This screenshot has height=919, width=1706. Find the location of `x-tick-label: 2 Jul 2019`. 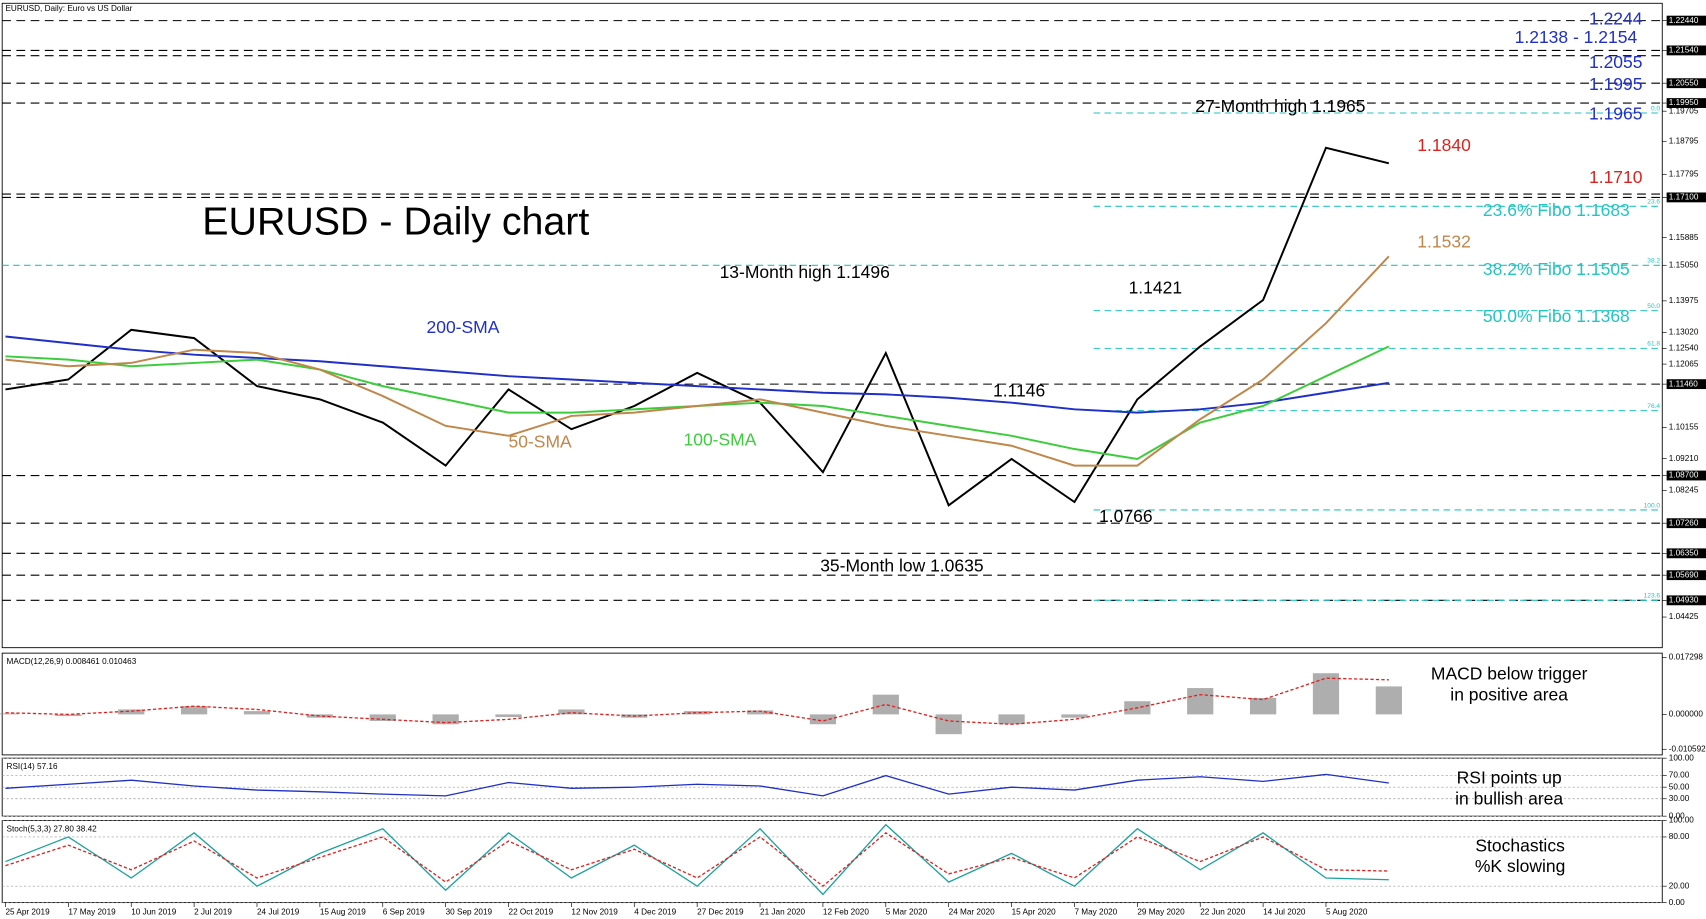

x-tick-label: 2 Jul 2019 is located at coordinates (213, 912).